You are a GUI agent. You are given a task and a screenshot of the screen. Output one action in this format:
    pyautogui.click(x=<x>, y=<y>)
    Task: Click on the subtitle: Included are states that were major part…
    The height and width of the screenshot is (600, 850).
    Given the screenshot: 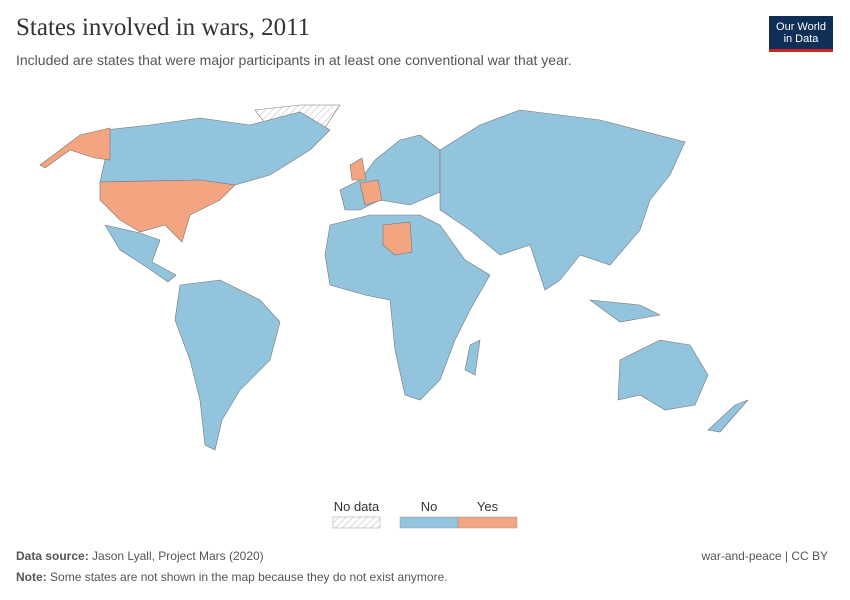 What is the action you would take?
    pyautogui.click(x=294, y=60)
    